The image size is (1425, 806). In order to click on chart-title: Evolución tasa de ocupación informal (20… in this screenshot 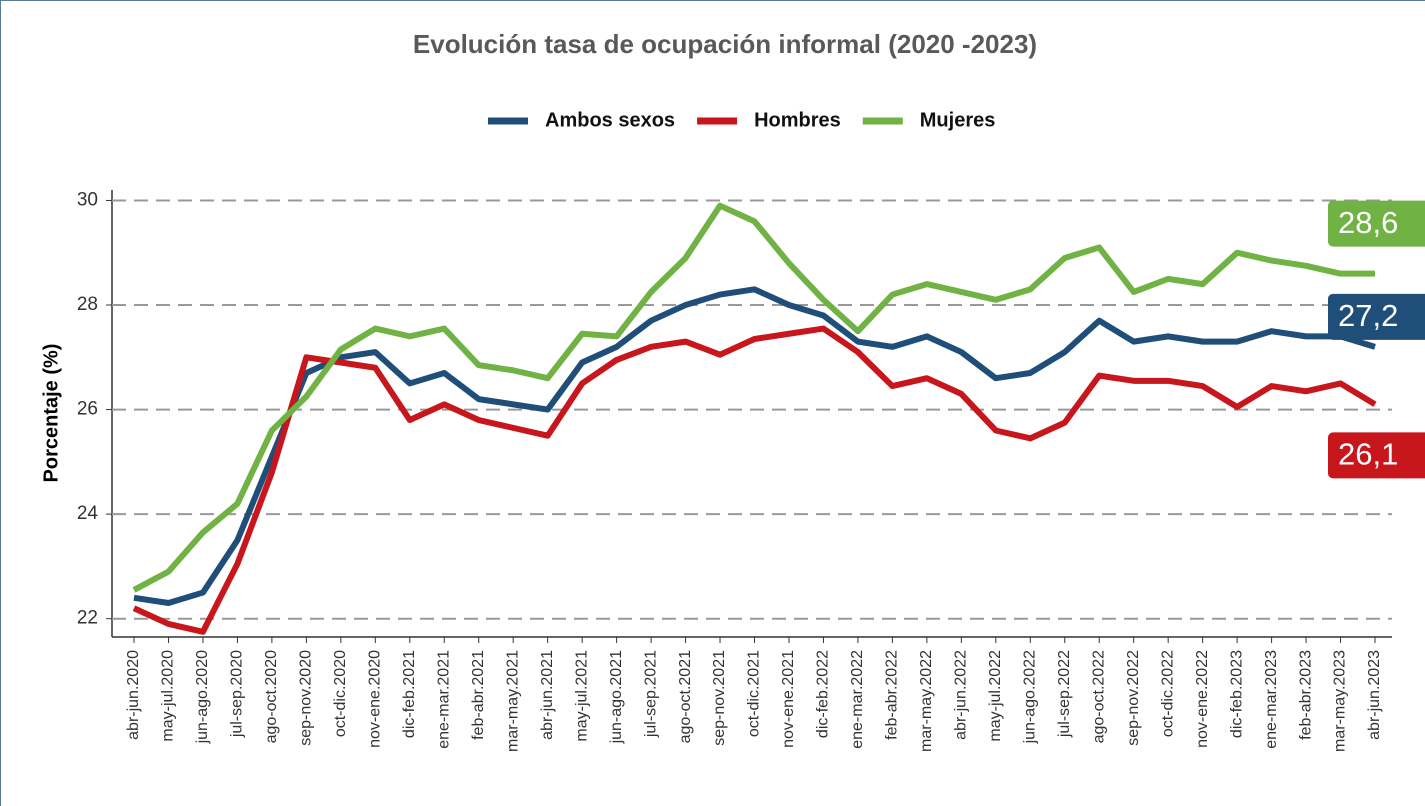, I will do `click(725, 44)`.